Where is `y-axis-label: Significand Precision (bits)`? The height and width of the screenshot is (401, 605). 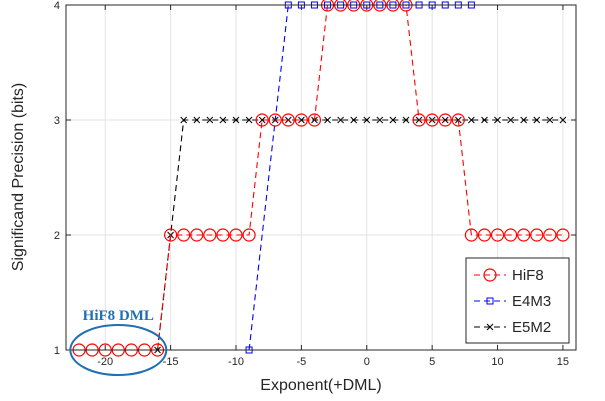
y-axis-label: Significand Precision (bits) is located at coordinates (18, 177).